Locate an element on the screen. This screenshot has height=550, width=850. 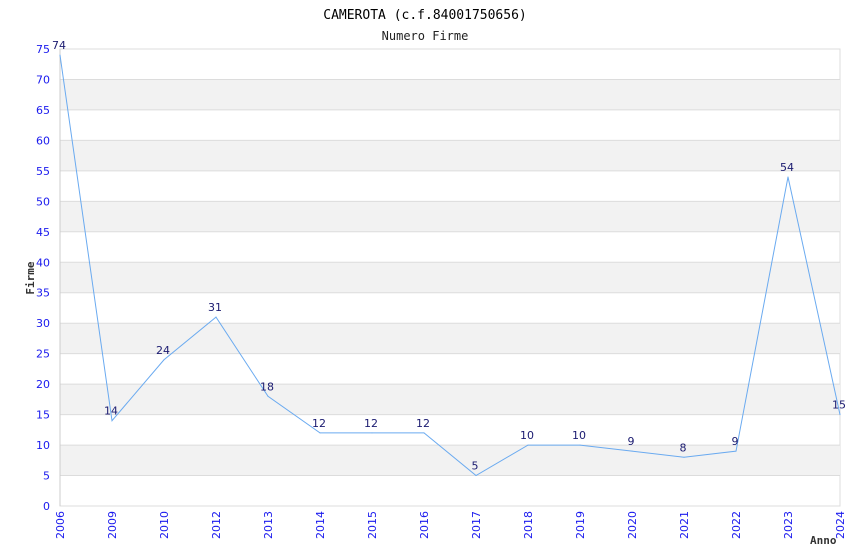
y-tick-label: 5 is located at coordinates (46, 476).